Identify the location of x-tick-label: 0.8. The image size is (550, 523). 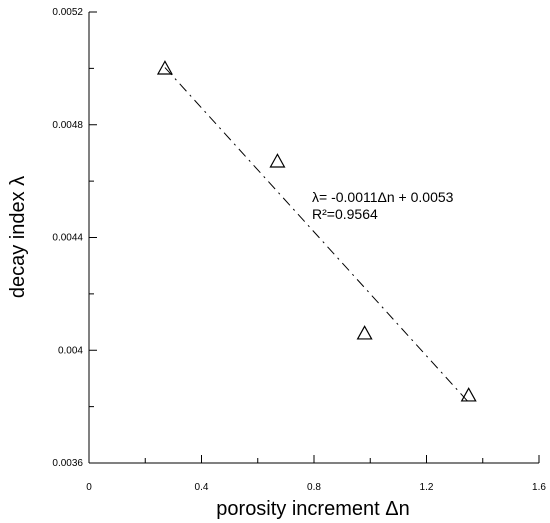
(314, 487).